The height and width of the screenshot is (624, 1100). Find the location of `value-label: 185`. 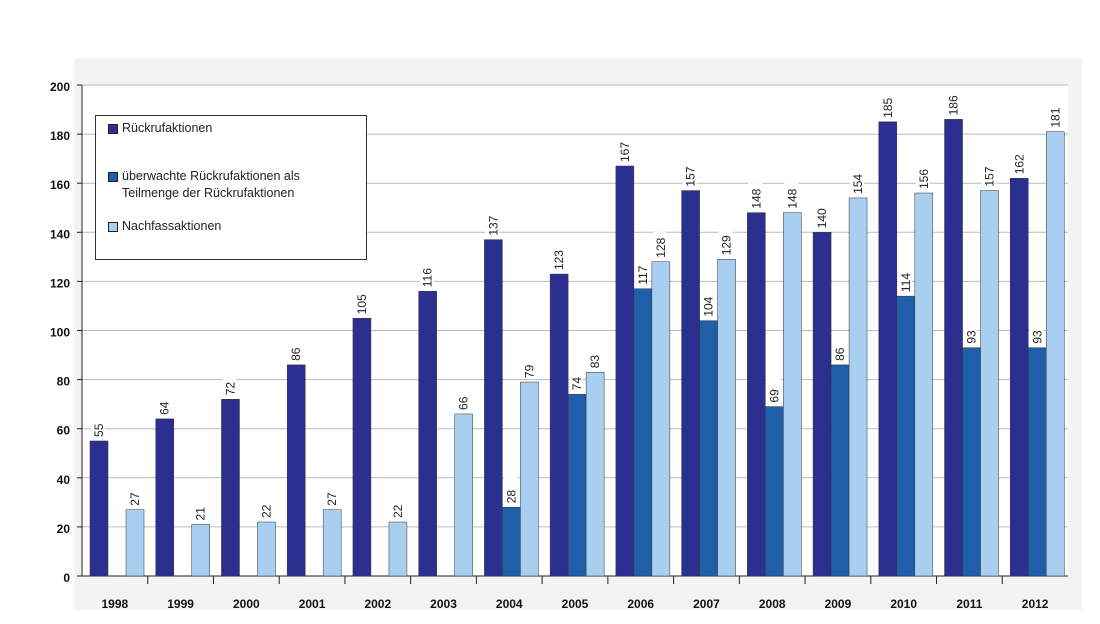

value-label: 185 is located at coordinates (888, 107).